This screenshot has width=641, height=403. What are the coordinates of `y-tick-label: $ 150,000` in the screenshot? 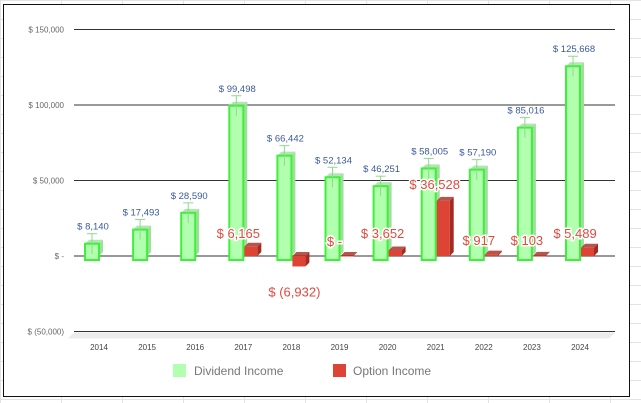 It's located at (46, 30).